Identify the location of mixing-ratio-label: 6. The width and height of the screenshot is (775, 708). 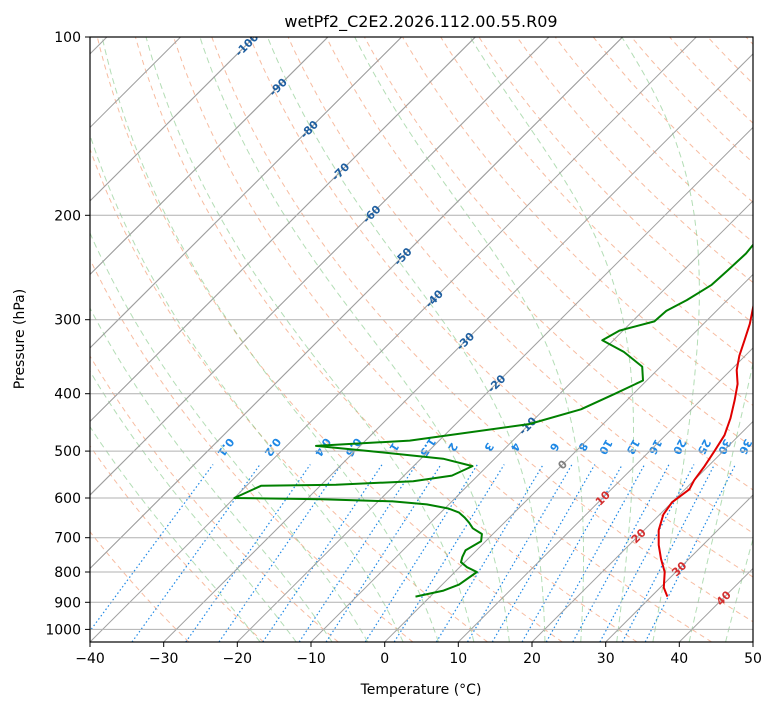
(554, 447).